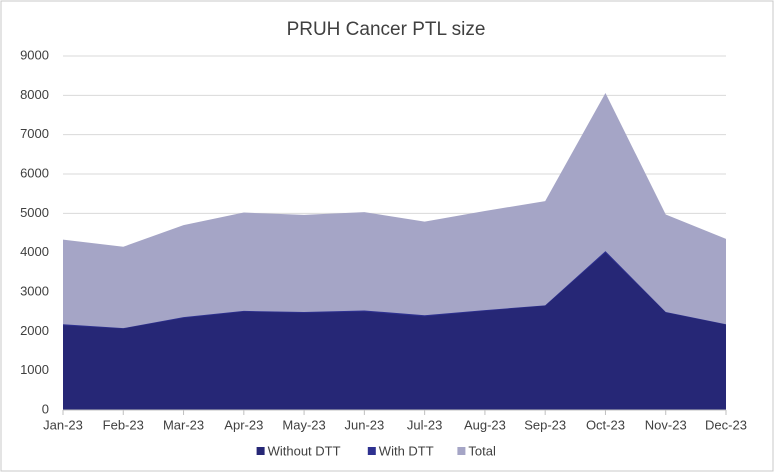 Image resolution: width=783 pixels, height=476 pixels. Describe the element at coordinates (34, 54) in the screenshot. I see `y-tick-label: 9000` at that location.